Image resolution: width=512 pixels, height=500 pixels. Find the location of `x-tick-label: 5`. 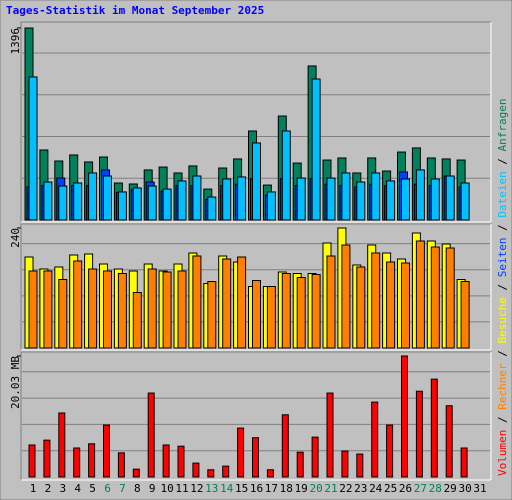

x-tick-label: 5 is located at coordinates (92, 488).